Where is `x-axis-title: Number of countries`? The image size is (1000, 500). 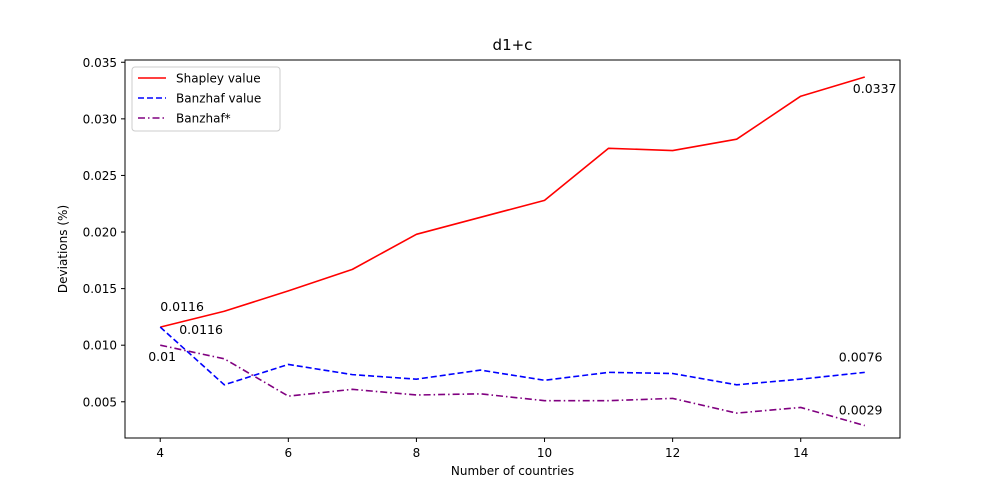
x-axis-title: Number of countries is located at coordinates (512, 471).